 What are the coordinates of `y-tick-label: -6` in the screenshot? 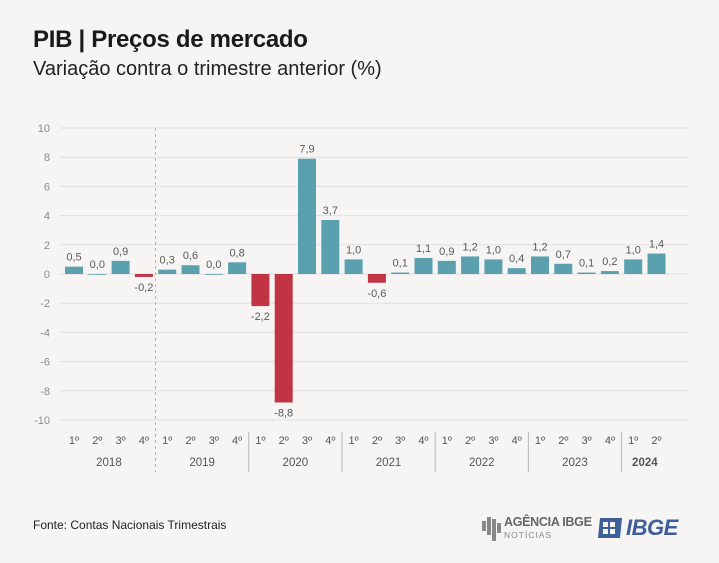 It's located at (45, 363).